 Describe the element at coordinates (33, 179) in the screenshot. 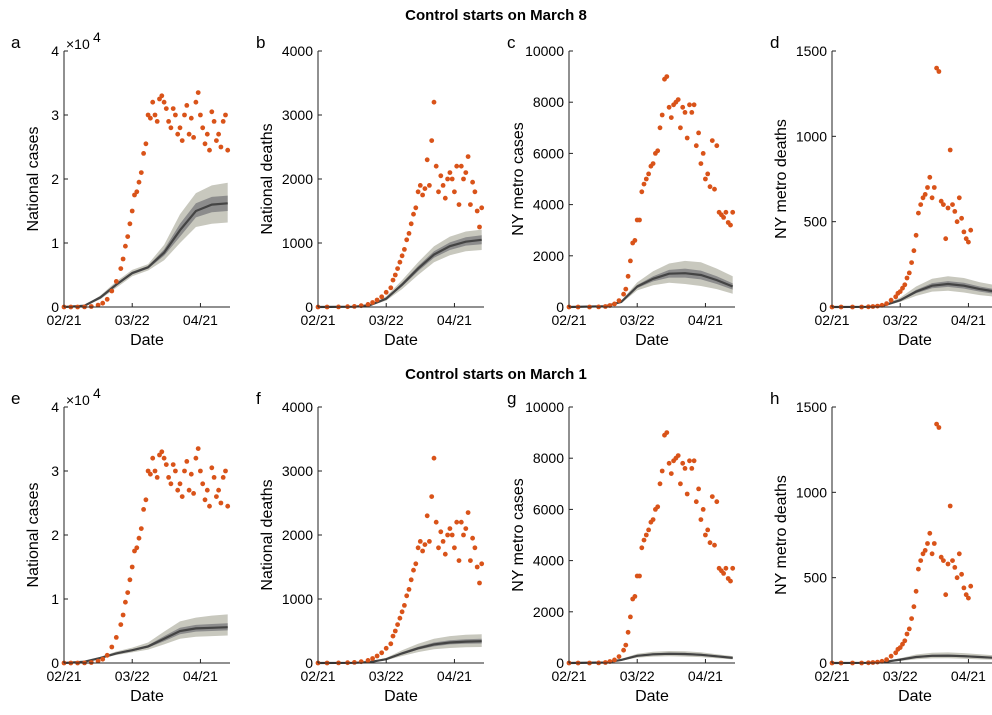

I see `y-axis-label: National cases` at that location.